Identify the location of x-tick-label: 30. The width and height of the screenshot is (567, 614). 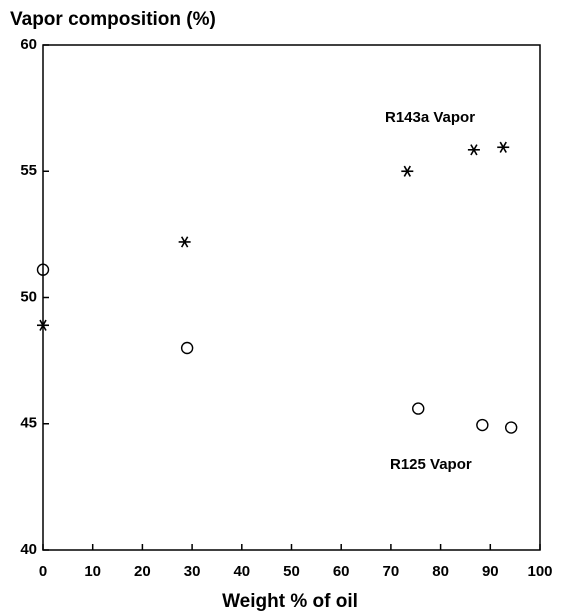
(192, 571).